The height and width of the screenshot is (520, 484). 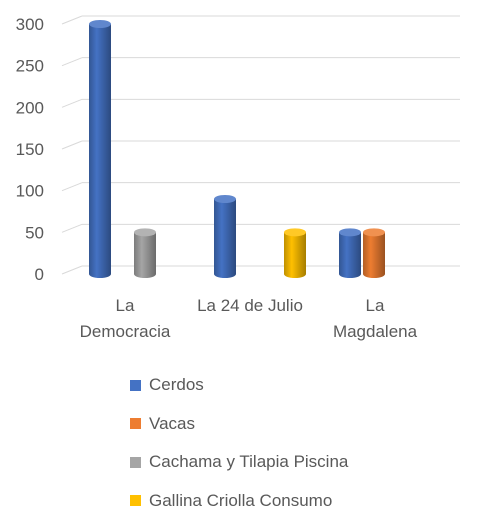 I want to click on y-tick-label: 0, so click(x=39, y=274).